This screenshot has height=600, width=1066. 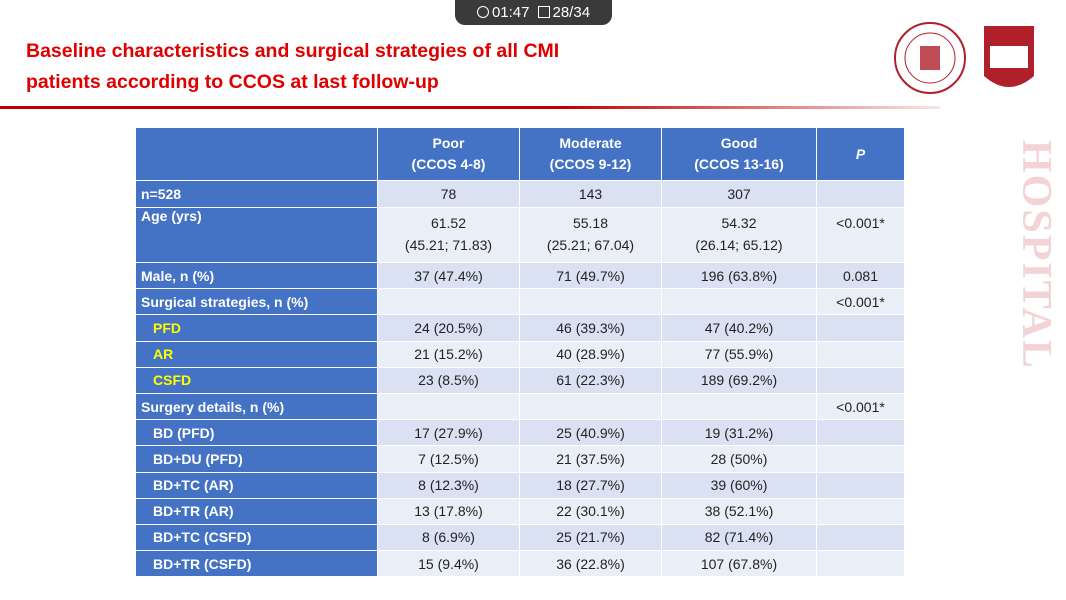 What do you see at coordinates (571, 12) in the screenshot?
I see `slide-number: 28/34` at bounding box center [571, 12].